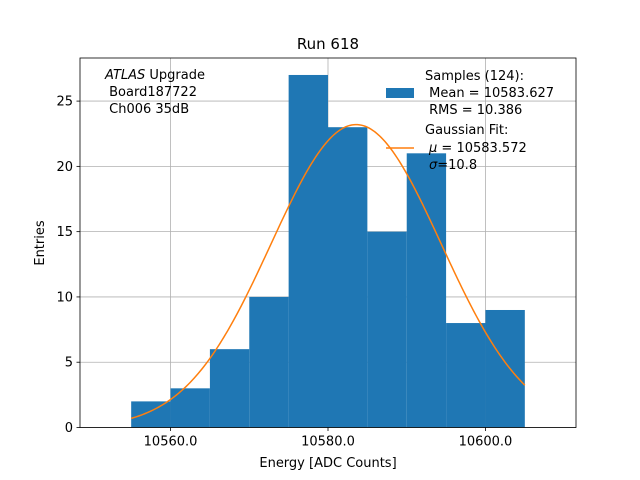 The image size is (640, 480). Describe the element at coordinates (328, 44) in the screenshot. I see `chart-title: Run 618` at that location.